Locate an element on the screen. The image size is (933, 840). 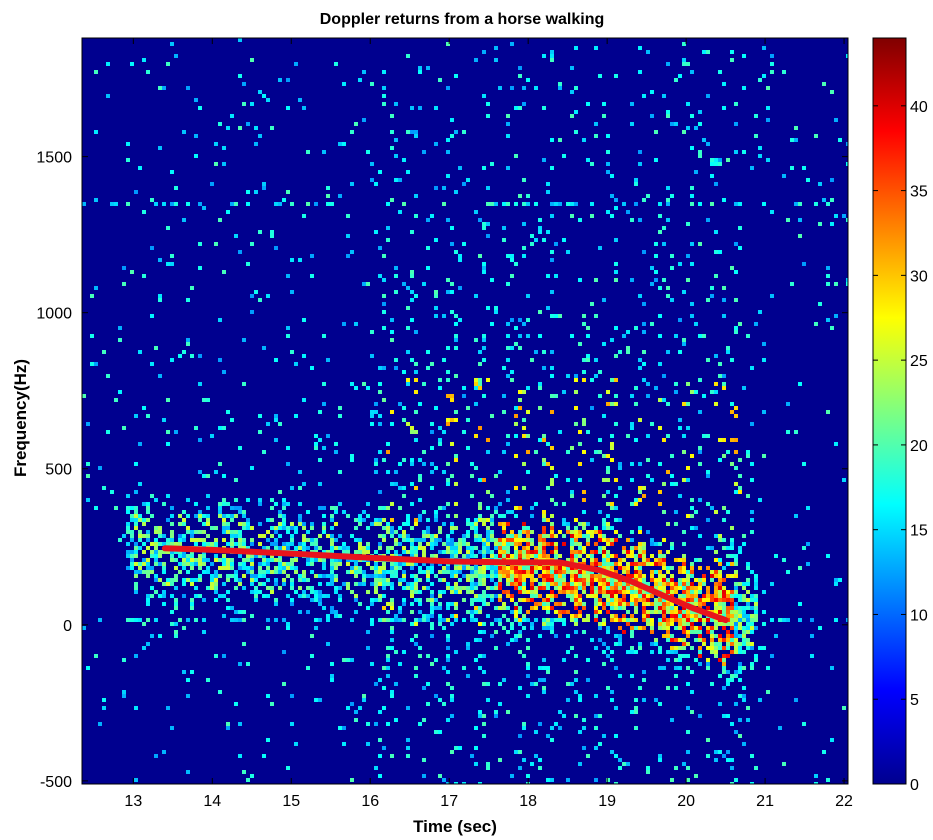
y-axis-label: Frequency(Hz) is located at coordinates (20, 418).